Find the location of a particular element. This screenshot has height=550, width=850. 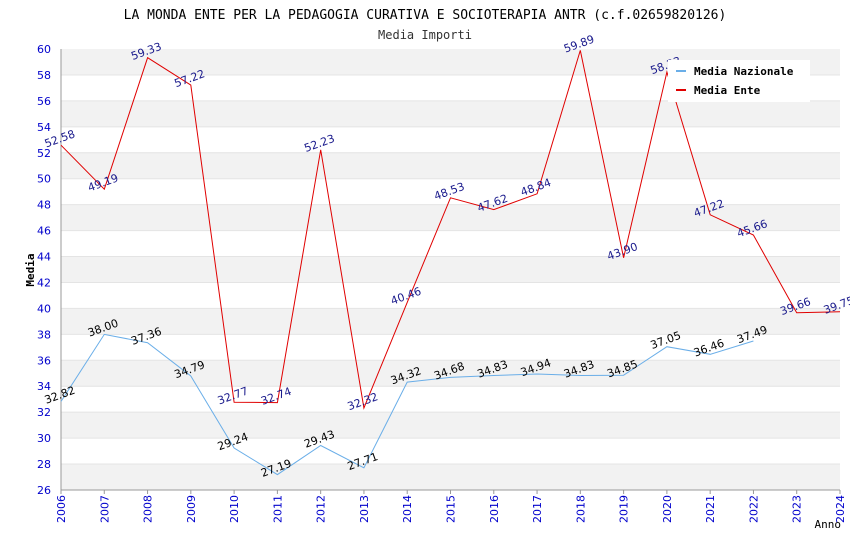

x-tick-label: 2018 is located at coordinates (580, 509).